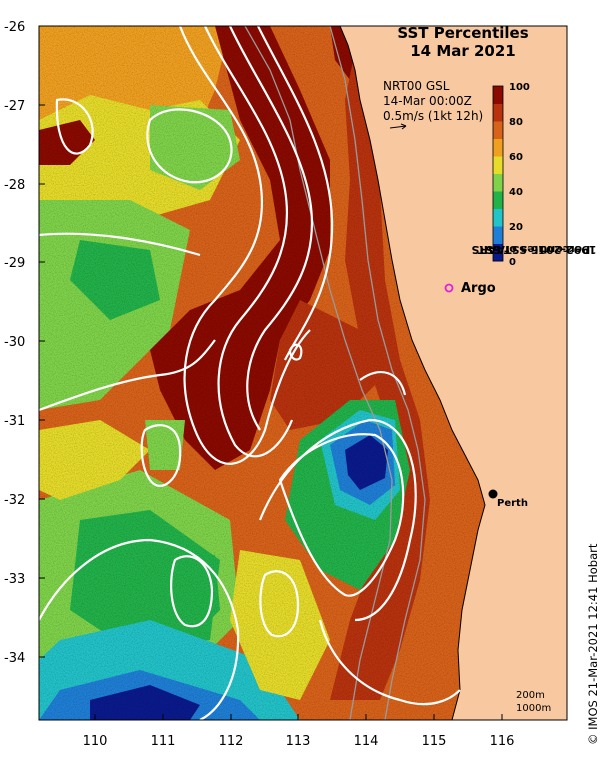  Describe the element at coordinates (366, 741) in the screenshot. I see `x-tick-label: 114` at that location.